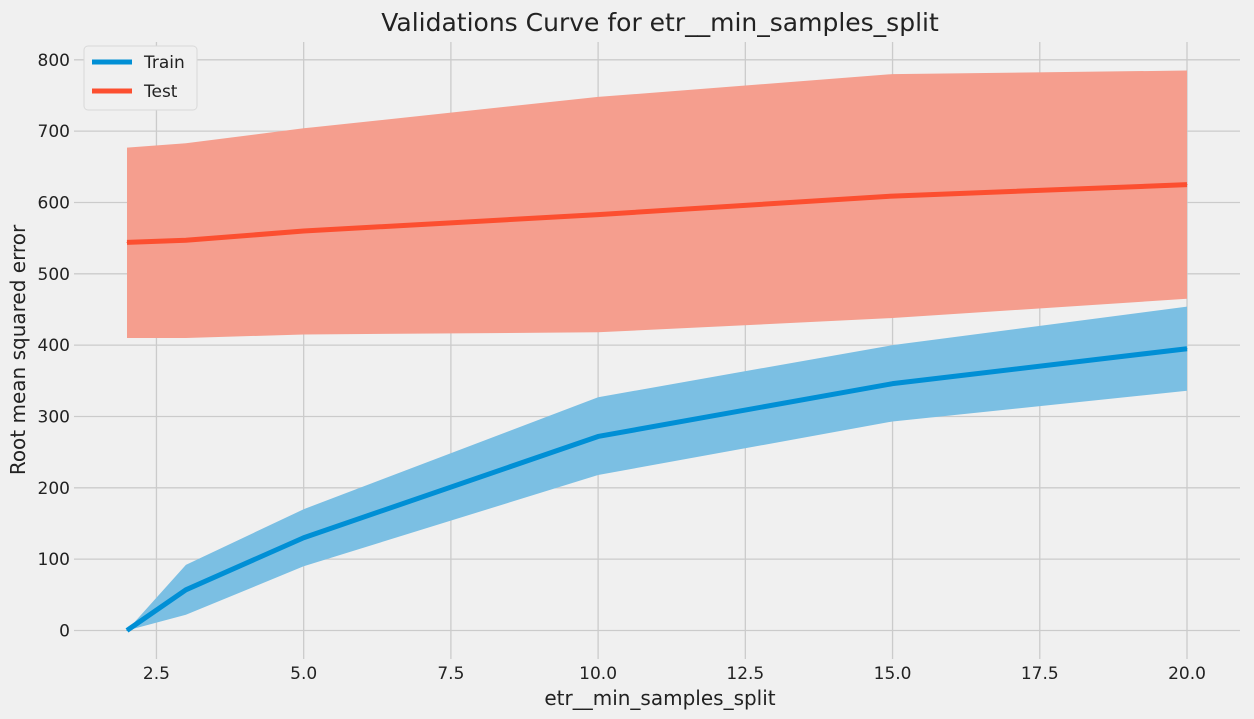  I want to click on test-series-line, so click(657, 213).